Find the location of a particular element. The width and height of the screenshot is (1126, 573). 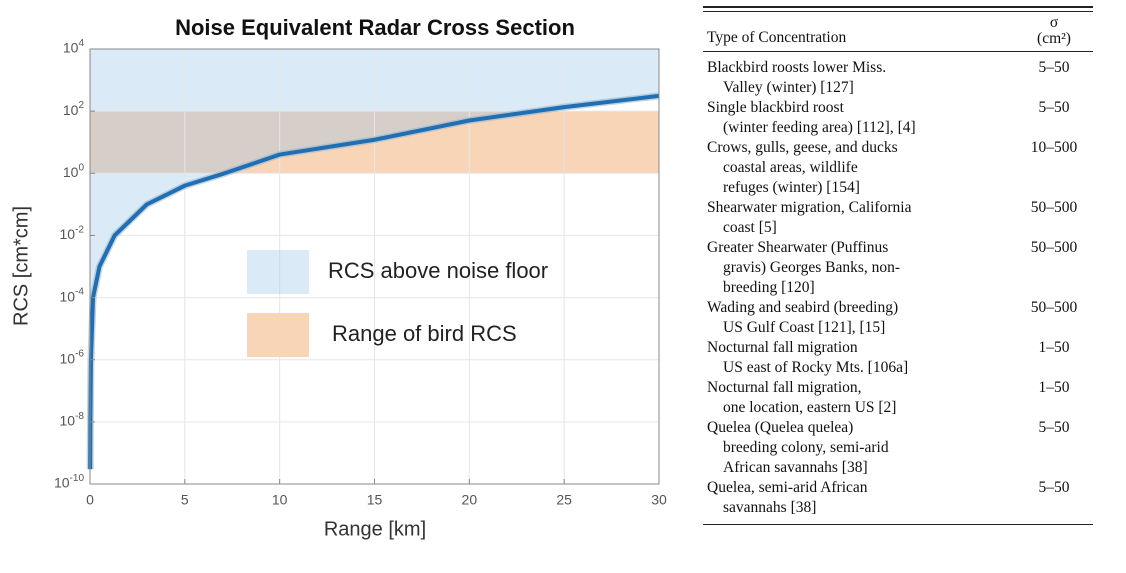

tick-exponent: -2 is located at coordinates (79, 229).